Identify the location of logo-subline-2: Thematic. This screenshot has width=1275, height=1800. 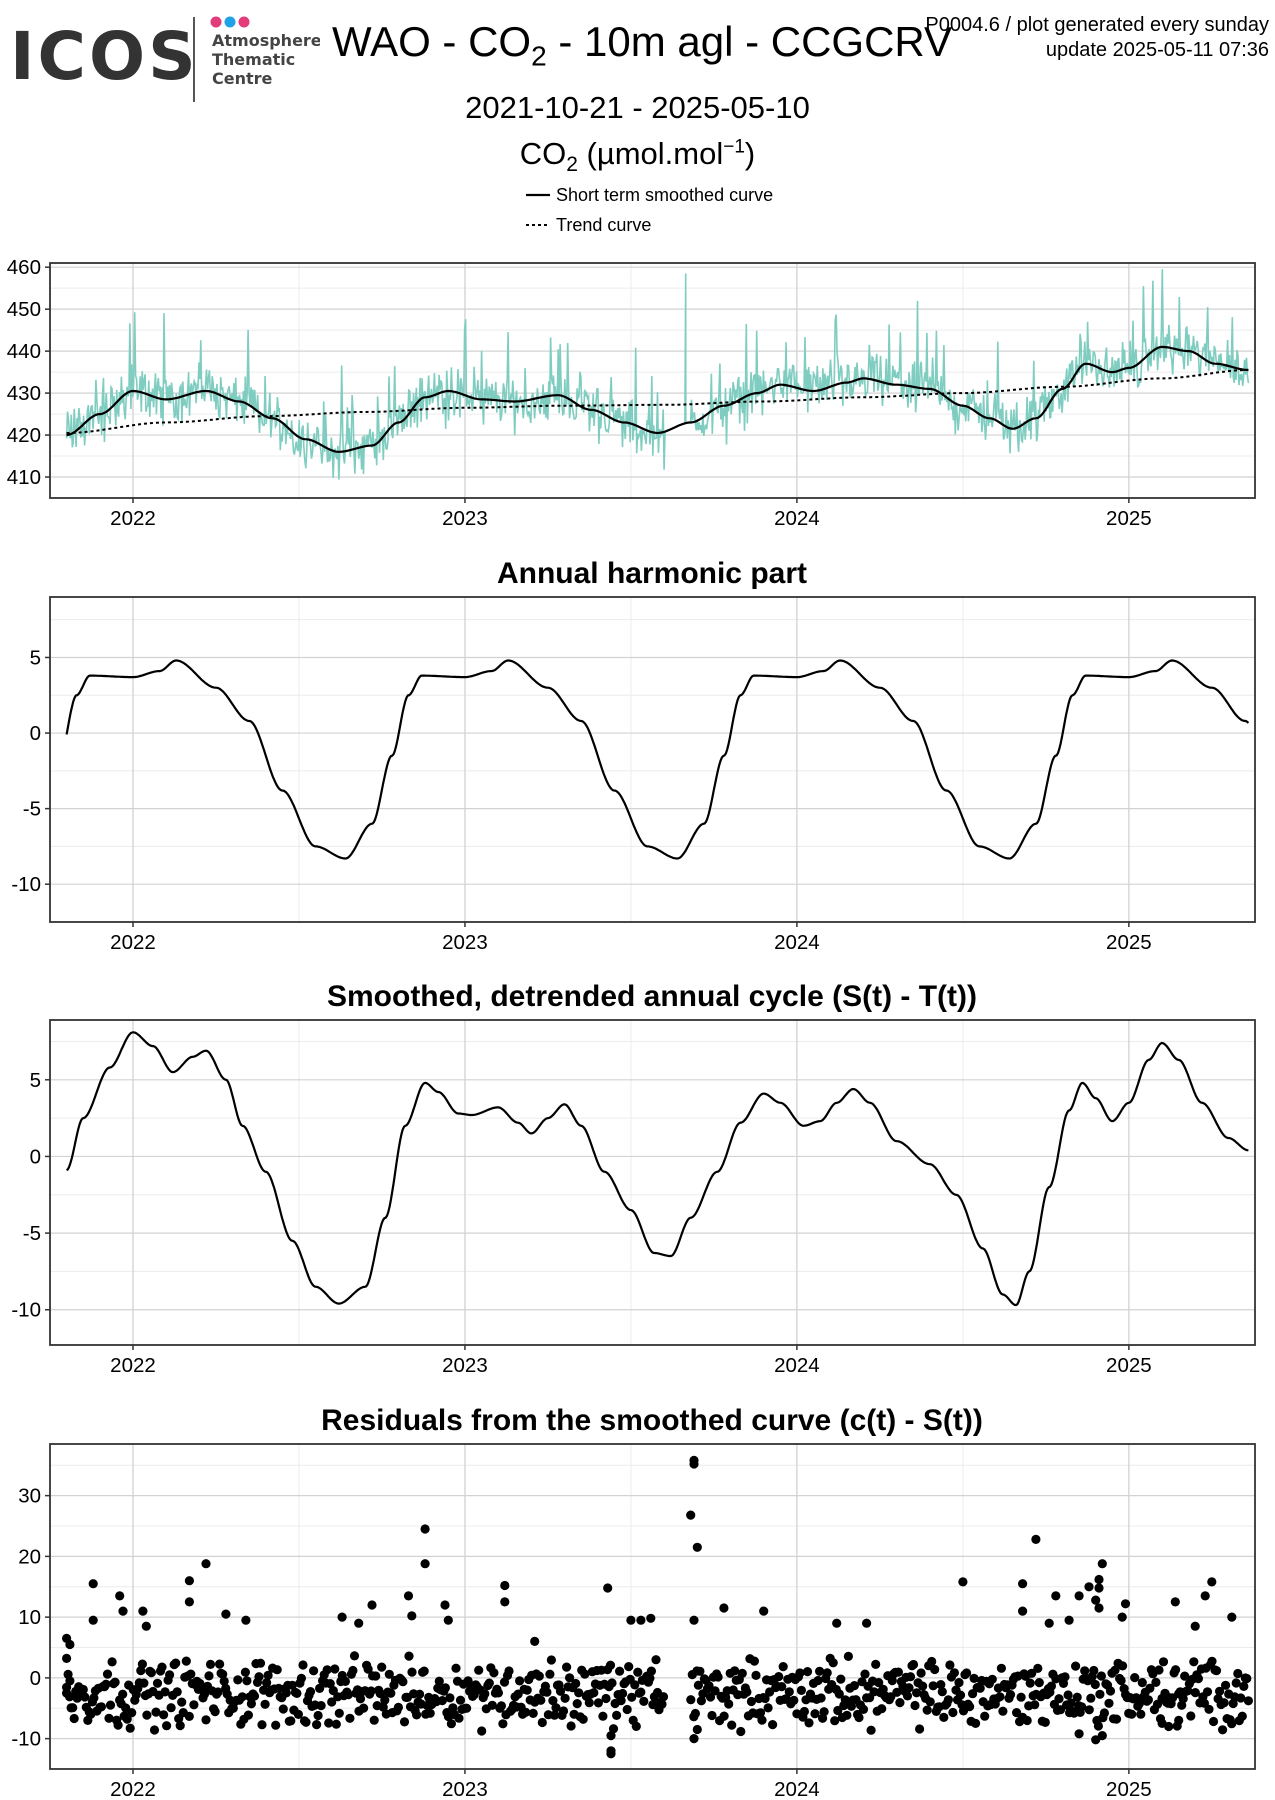
(253, 59).